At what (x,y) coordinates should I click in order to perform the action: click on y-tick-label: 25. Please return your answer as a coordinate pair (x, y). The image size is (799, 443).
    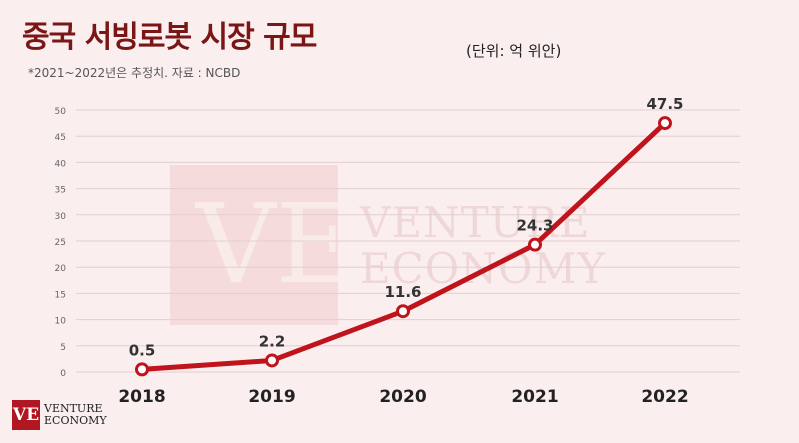
    Looking at the image, I should click on (60, 243).